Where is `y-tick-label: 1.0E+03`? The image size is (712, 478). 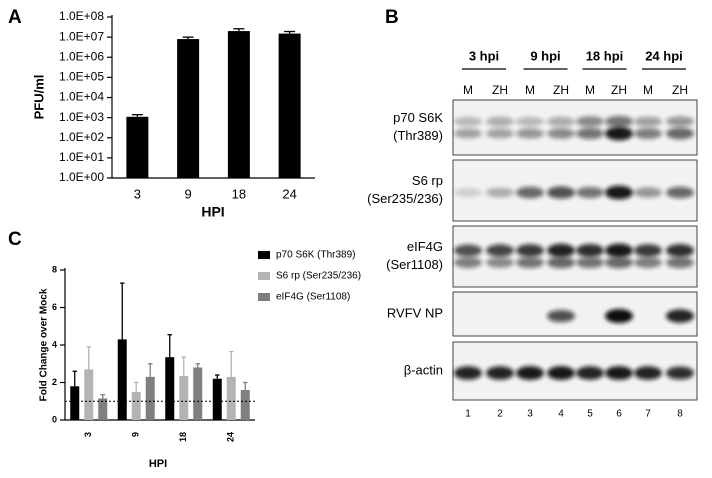
y-tick-label: 1.0E+03 is located at coordinates (81, 117).